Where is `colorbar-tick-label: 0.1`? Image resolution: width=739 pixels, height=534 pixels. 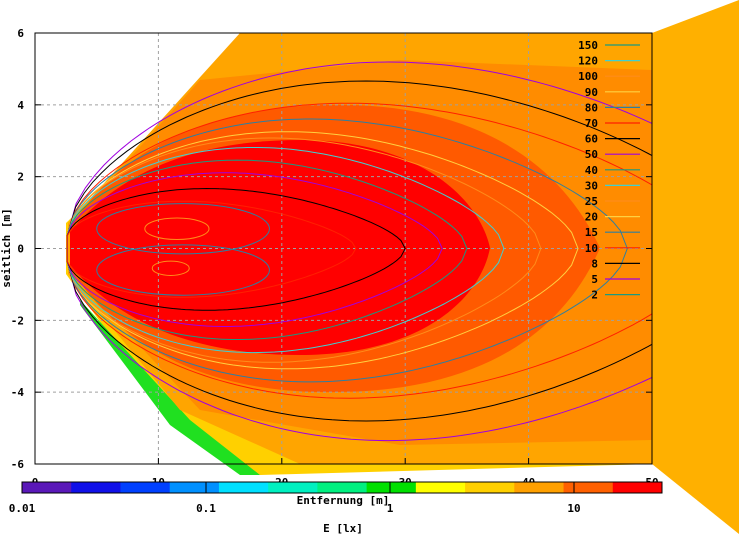 colorbar-tick-label: 0.1 is located at coordinates (206, 508).